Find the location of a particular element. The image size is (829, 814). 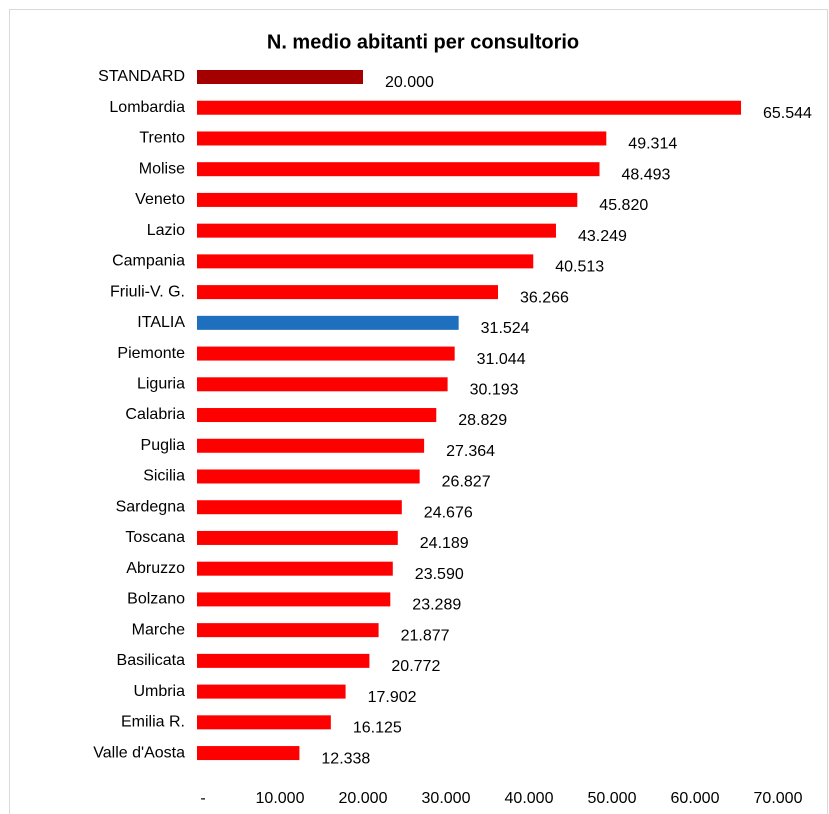

data-label: 16.125 is located at coordinates (377, 728).